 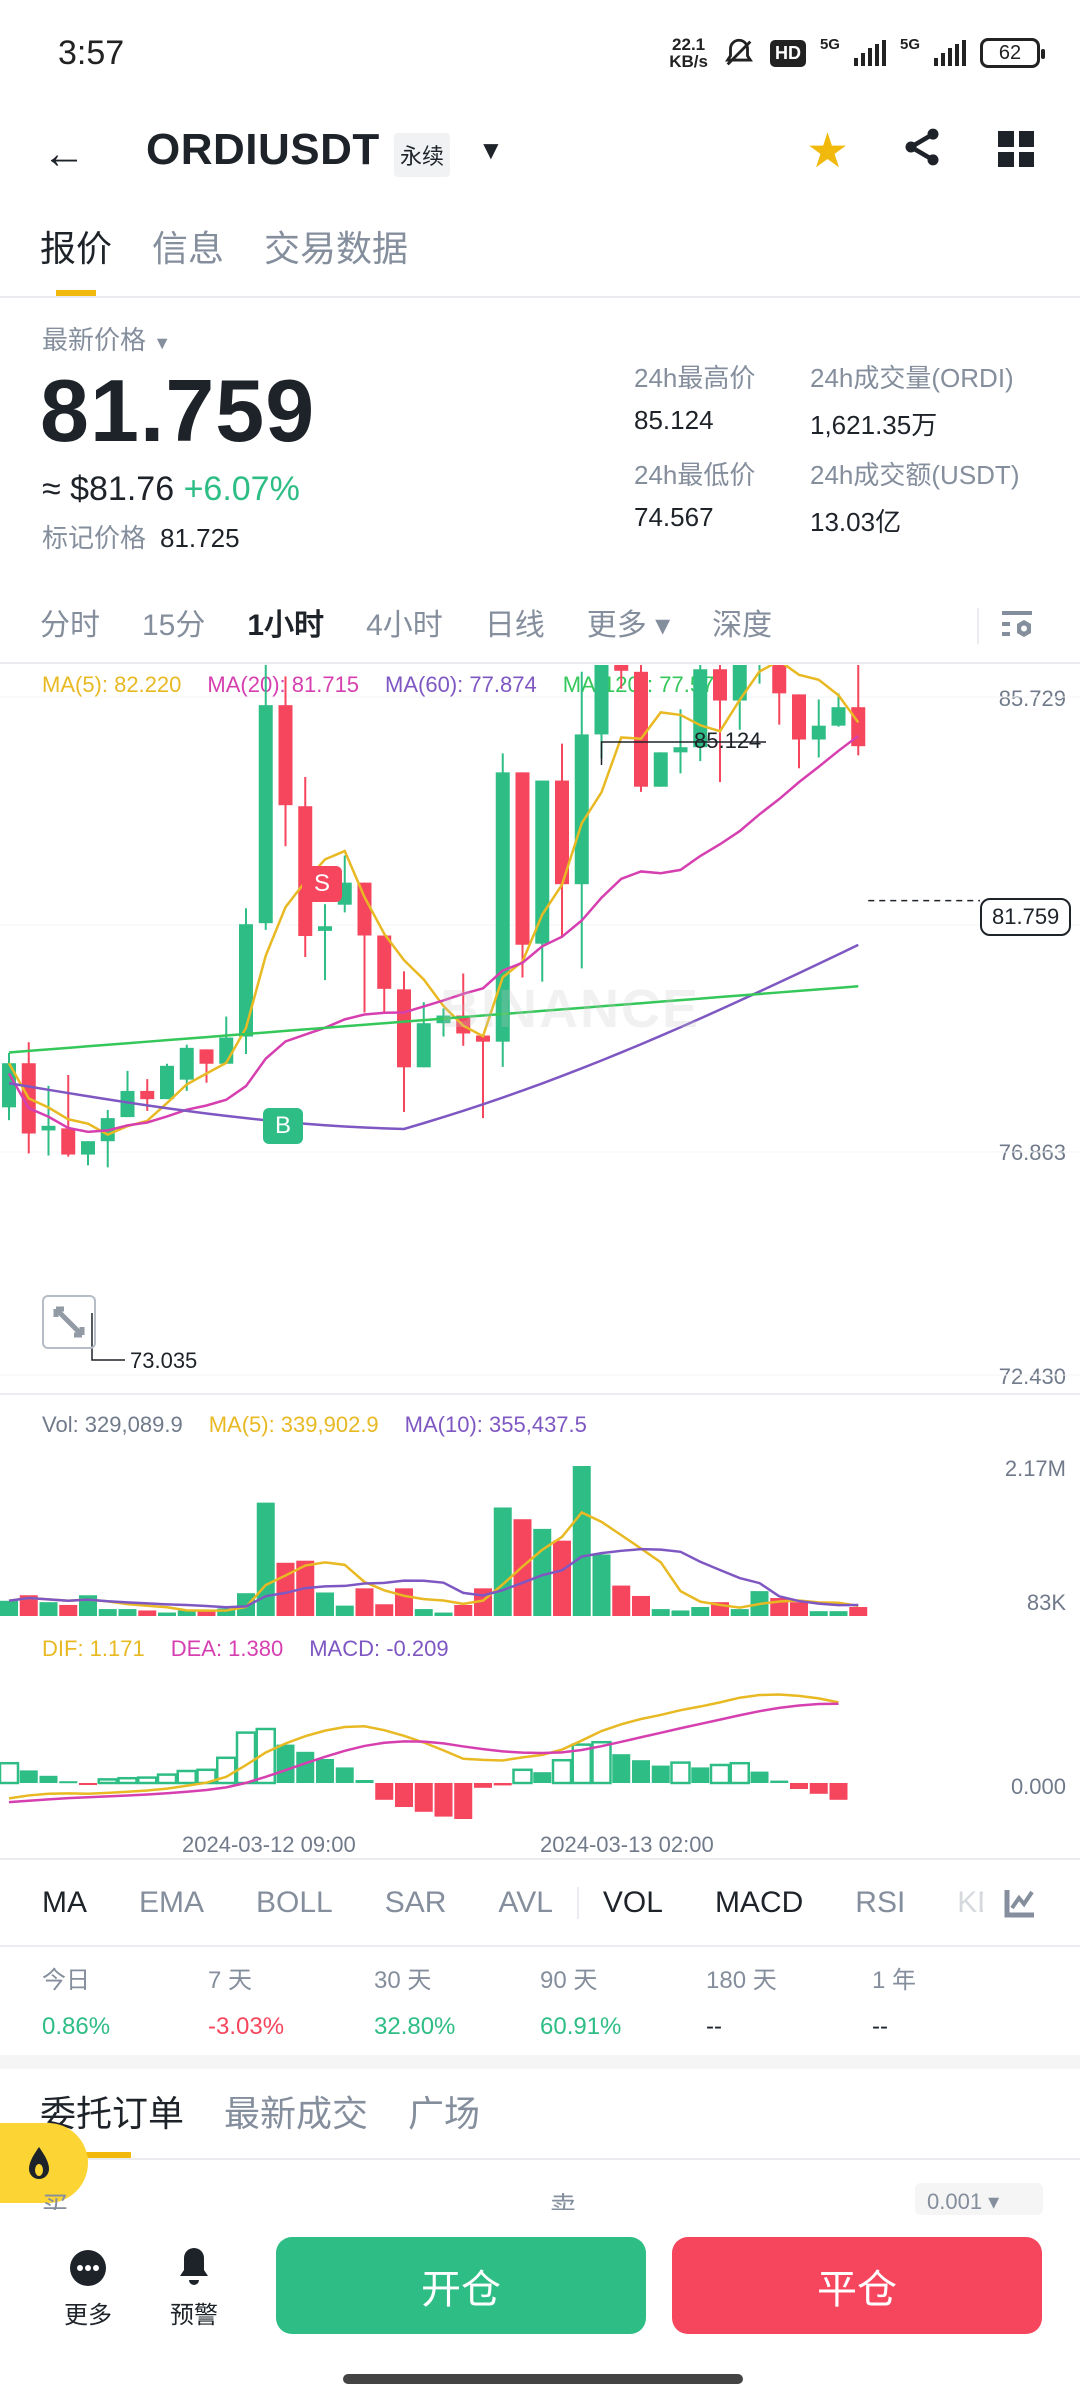 I want to click on macd-value: MACD: -0.209, so click(x=379, y=1648).